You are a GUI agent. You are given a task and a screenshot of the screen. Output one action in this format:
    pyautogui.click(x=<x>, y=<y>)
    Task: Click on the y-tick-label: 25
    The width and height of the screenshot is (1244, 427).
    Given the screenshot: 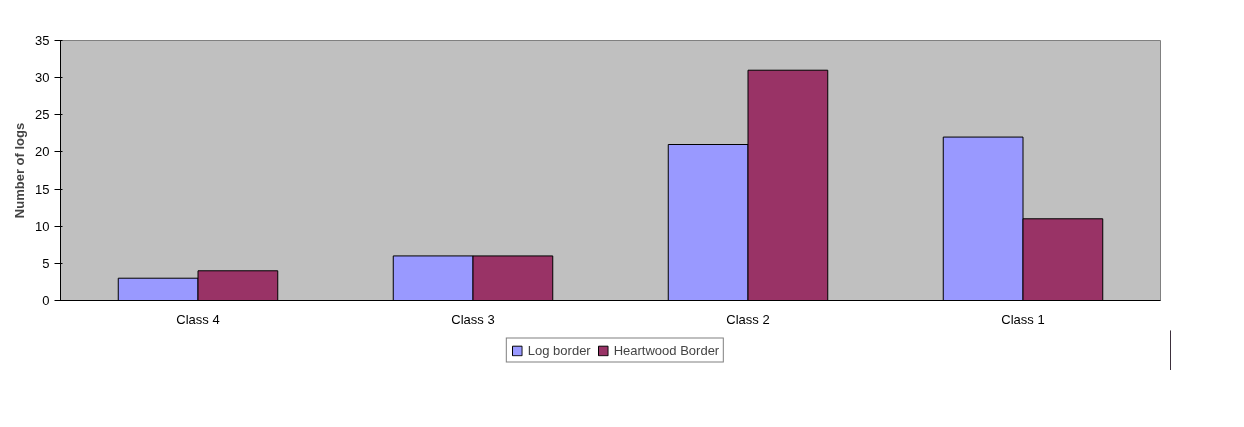 What is the action you would take?
    pyautogui.click(x=42, y=115)
    